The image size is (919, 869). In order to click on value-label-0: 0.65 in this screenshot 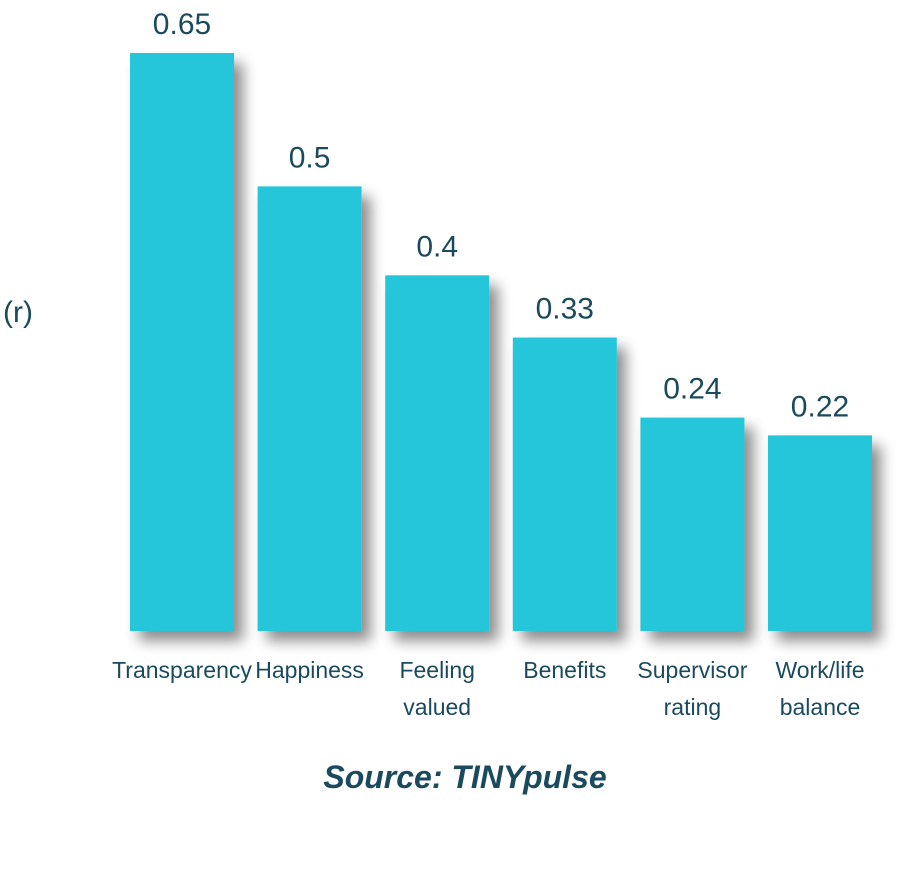, I will do `click(182, 24)`.